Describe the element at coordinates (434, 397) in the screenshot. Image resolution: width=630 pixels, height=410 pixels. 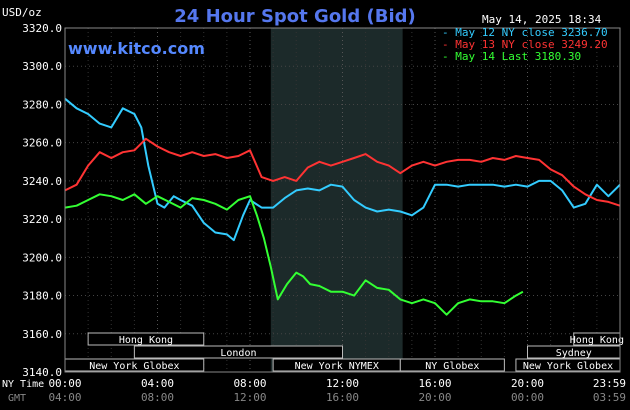
I see `x-tick-label-gmt: 20:00` at that location.